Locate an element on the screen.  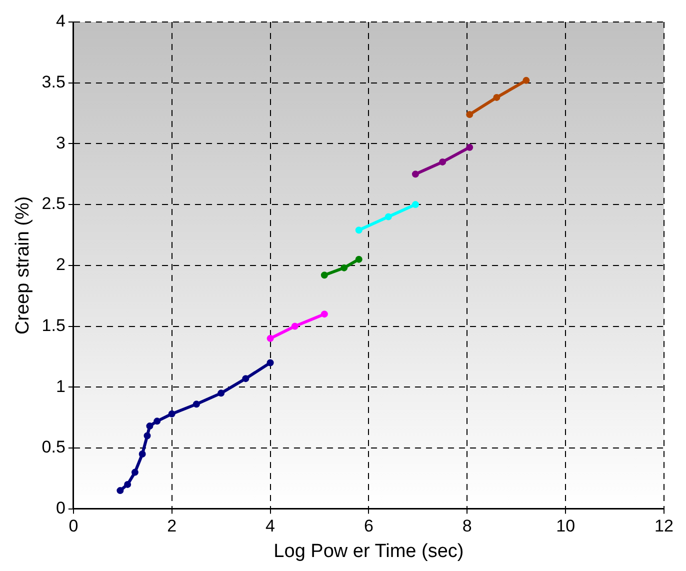
y-tick-label: 4 is located at coordinates (61, 21).